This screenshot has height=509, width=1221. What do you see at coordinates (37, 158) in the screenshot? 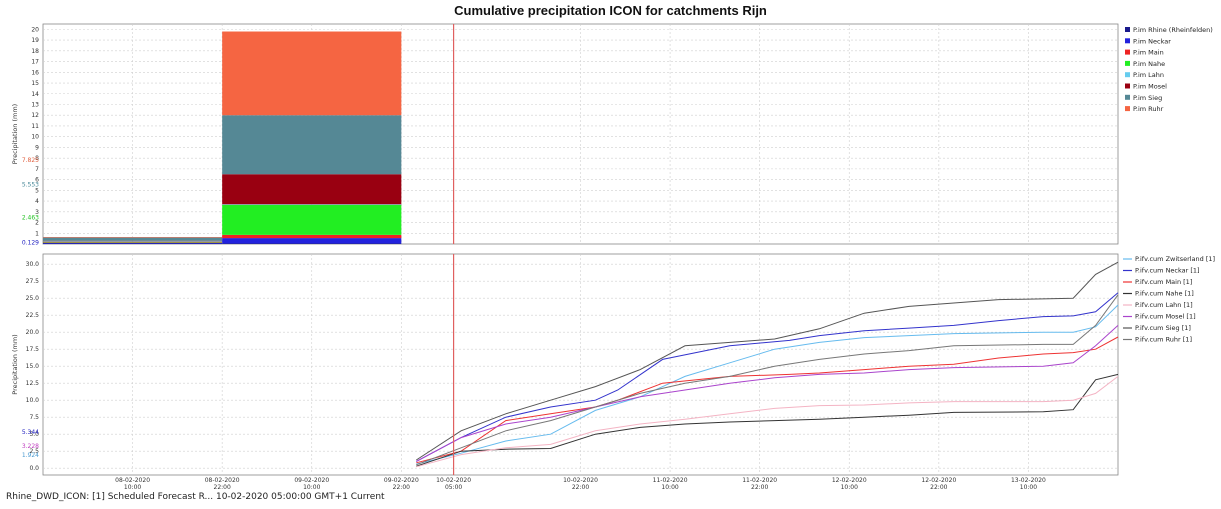
I see `y-tick-label: 8` at bounding box center [37, 158].